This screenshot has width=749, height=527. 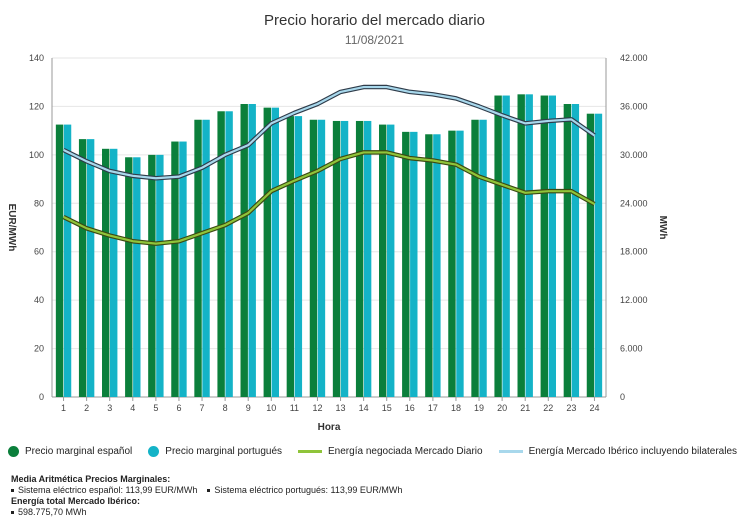 I want to click on x-tick-label: 24, so click(x=594, y=408).